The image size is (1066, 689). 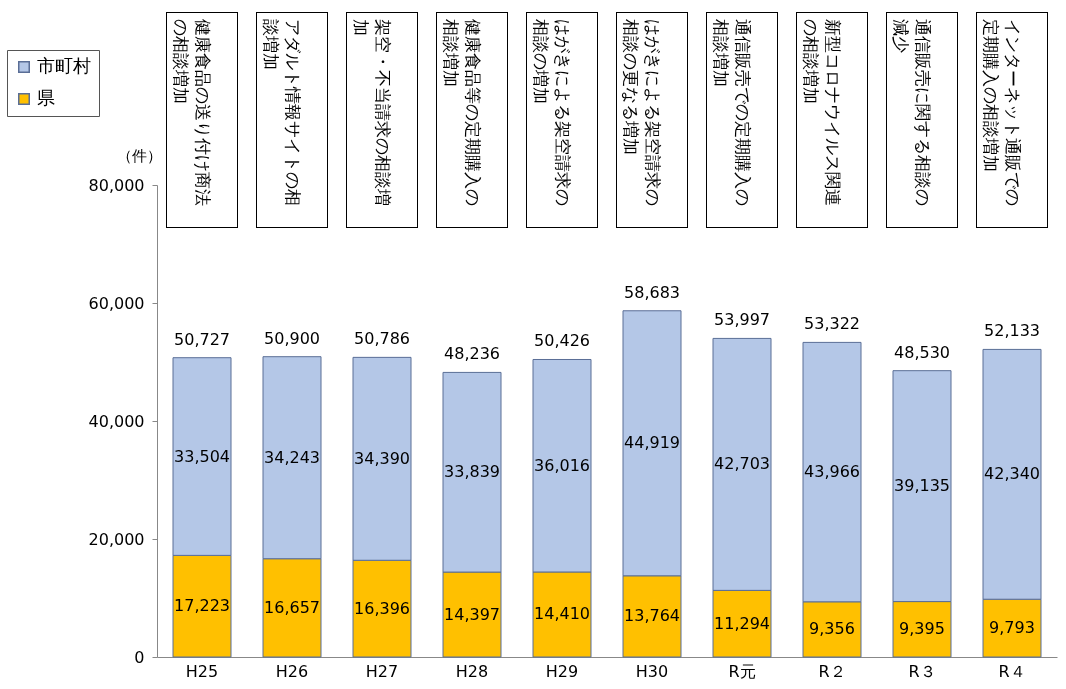 I want to click on data-label: 33,504, so click(x=202, y=456).